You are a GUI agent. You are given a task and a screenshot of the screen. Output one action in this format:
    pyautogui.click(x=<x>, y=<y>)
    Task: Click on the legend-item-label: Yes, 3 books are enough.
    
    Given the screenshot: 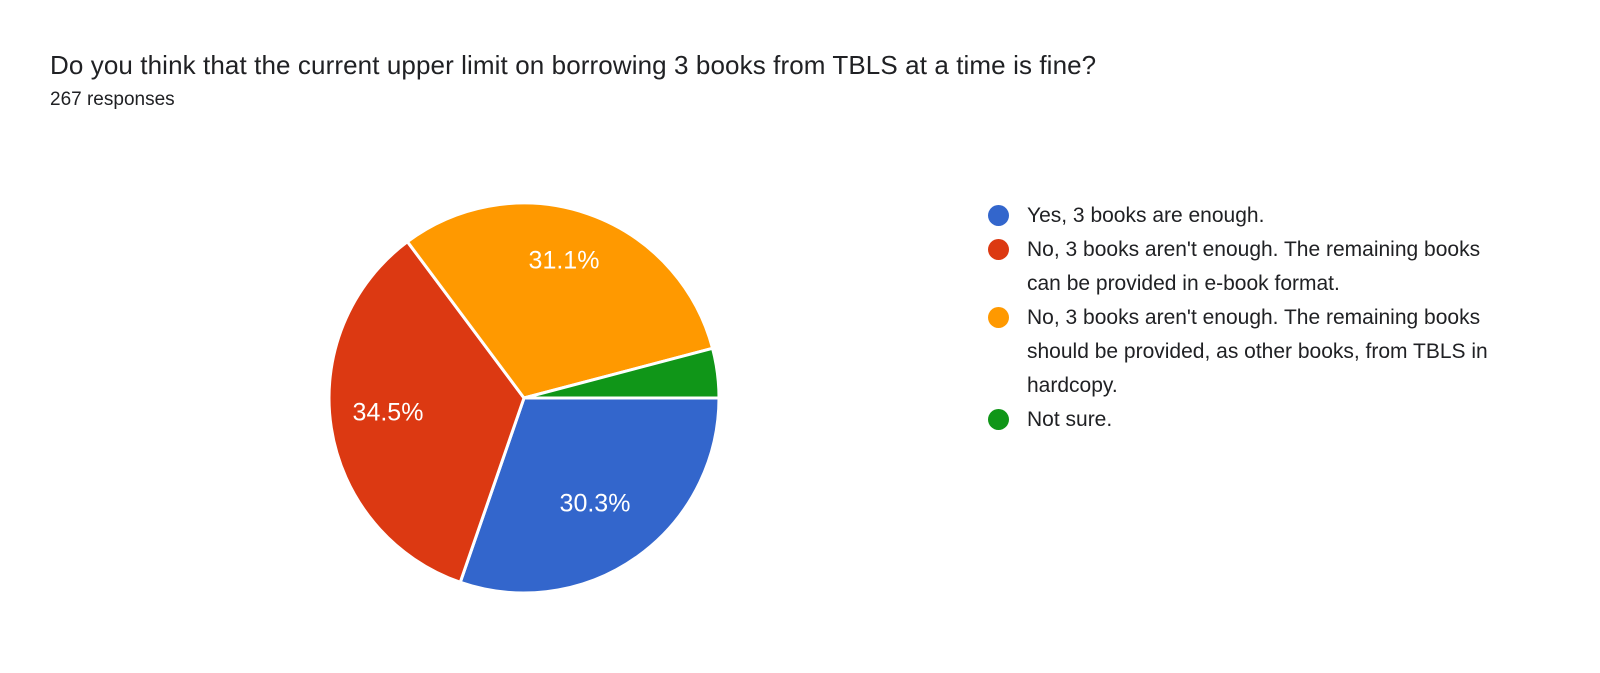 What is the action you would take?
    pyautogui.click(x=1146, y=215)
    